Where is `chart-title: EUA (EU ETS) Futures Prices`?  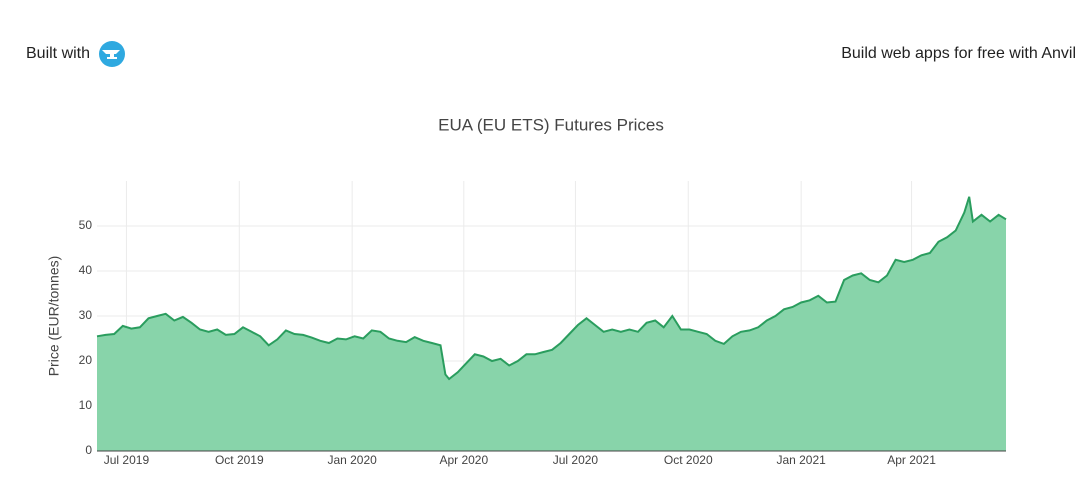 chart-title: EUA (EU ETS) Futures Prices is located at coordinates (551, 124).